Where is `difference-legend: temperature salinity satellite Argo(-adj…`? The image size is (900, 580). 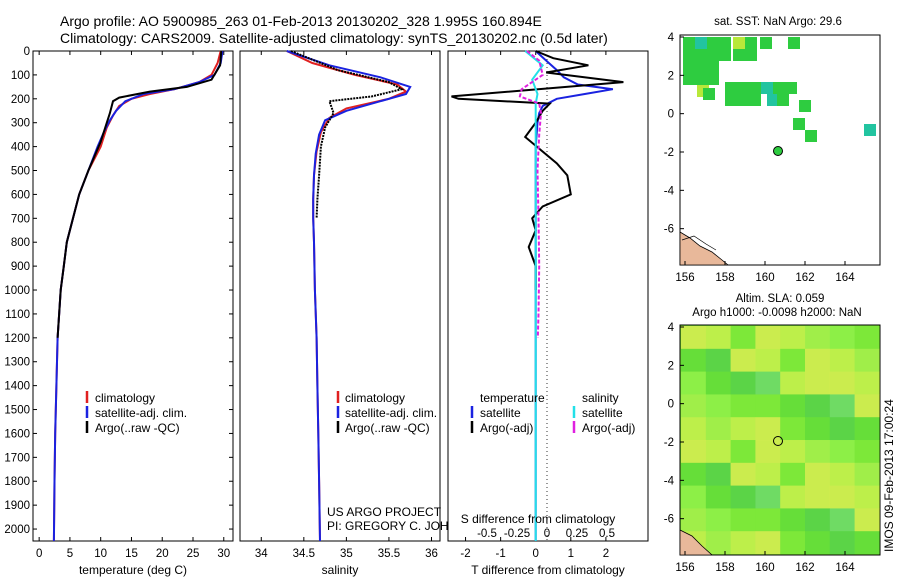 difference-legend: temperature salinity satellite Argo(-adj… is located at coordinates (552, 413).